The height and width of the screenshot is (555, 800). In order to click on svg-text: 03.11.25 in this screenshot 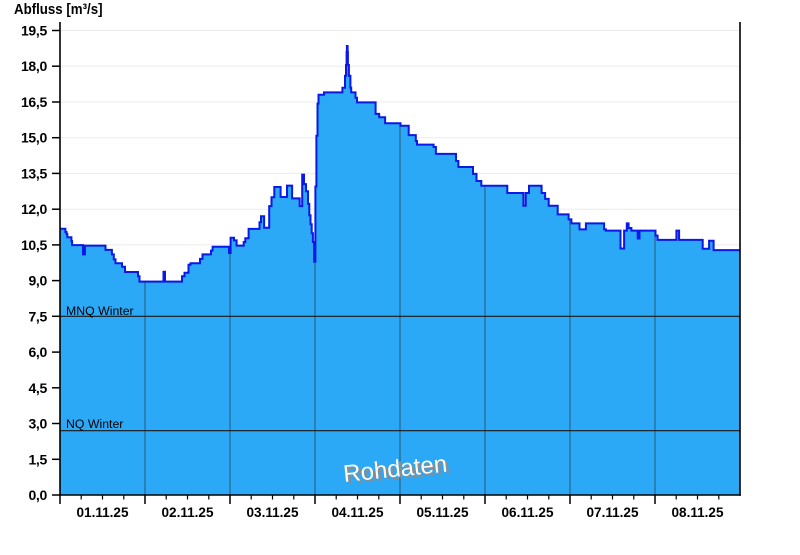, I will do `click(273, 512)`.